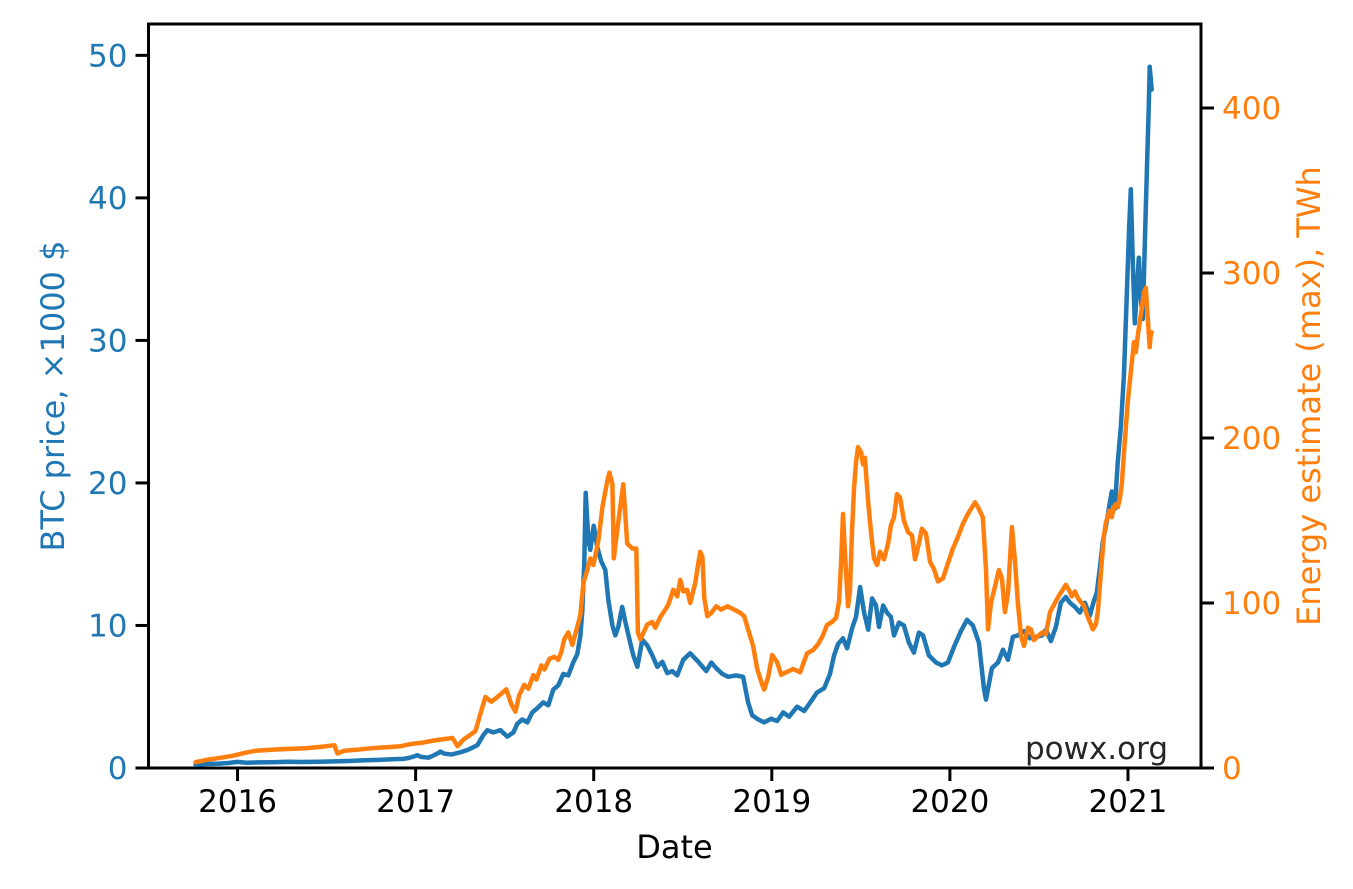  Describe the element at coordinates (107, 341) in the screenshot. I see `y-left-tick-label: 30` at that location.